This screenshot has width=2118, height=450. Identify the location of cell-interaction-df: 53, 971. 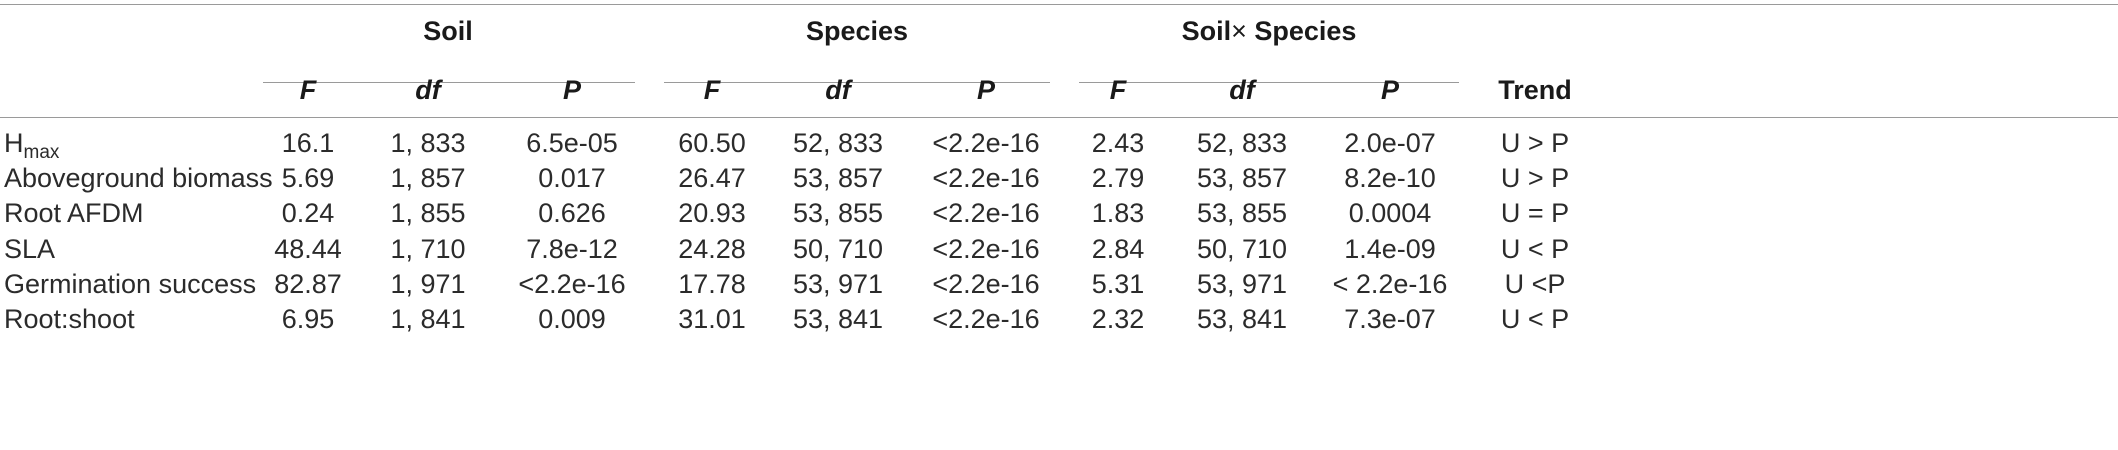
(1242, 284).